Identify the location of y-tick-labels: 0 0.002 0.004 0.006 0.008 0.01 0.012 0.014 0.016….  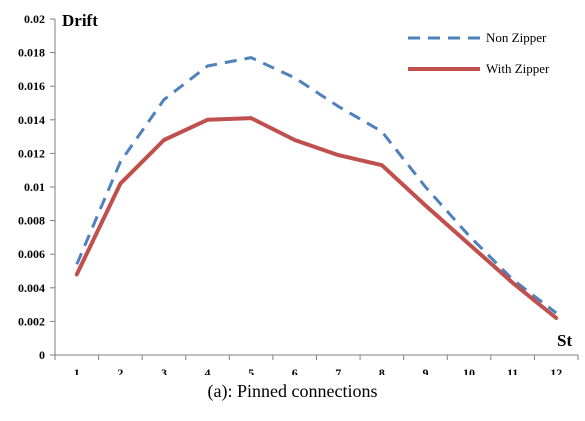
(31, 187).